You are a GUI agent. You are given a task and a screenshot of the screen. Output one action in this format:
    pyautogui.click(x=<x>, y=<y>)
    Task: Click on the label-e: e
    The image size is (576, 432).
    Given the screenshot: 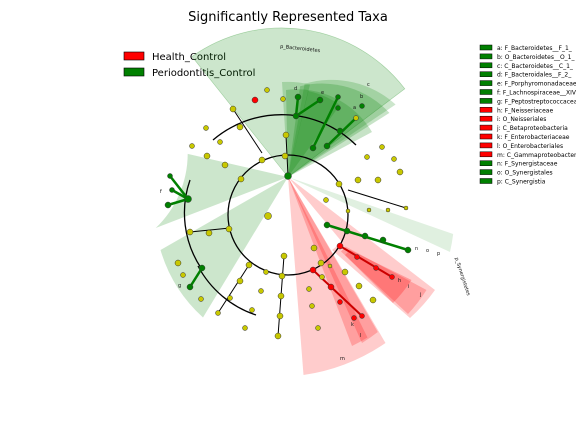 What is the action you would take?
    pyautogui.click(x=322, y=93)
    